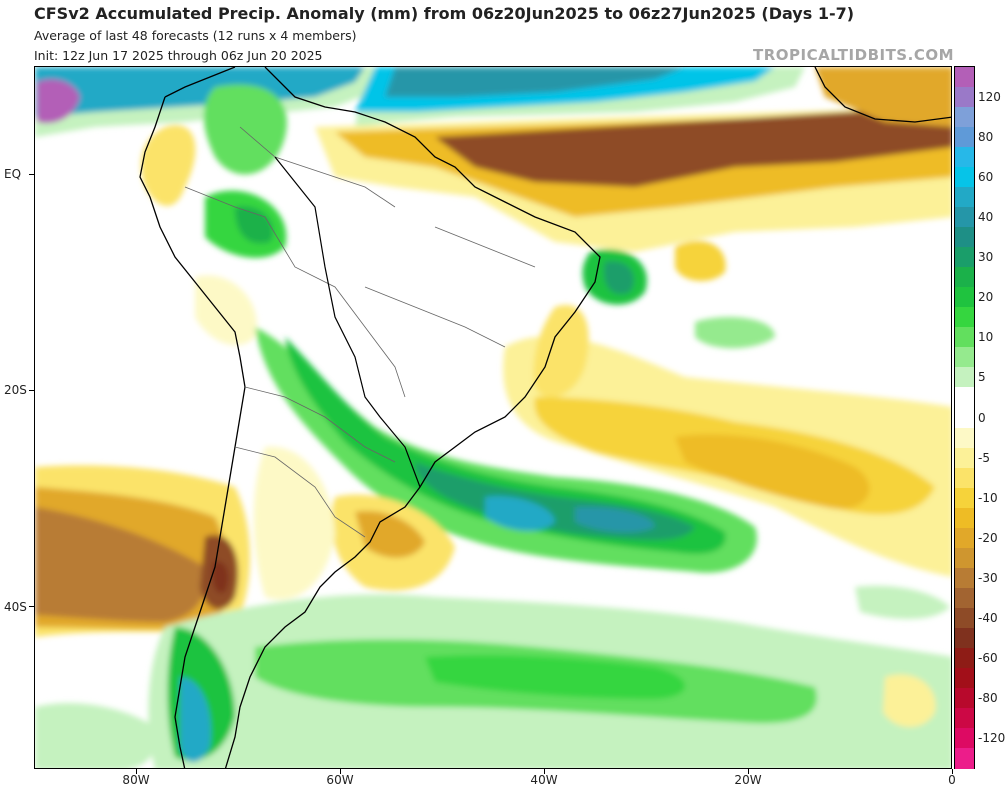 Image resolution: width=1006 pixels, height=789 pixels. What do you see at coordinates (120, 564) in the screenshot?
I see `dry-pacific-deep` at bounding box center [120, 564].